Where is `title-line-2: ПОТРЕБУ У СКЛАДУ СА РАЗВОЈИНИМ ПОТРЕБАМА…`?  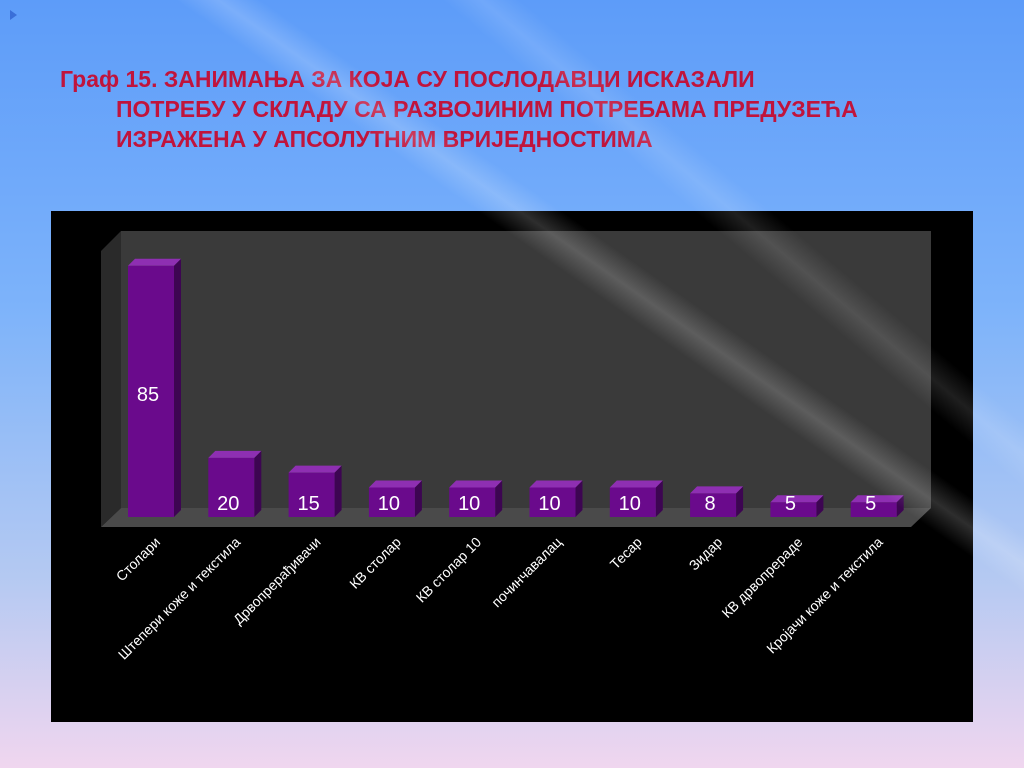 title-line-2: ПОТРЕБУ У СКЛАДУ СА РАЗВОЈИНИМ ПОТРЕБАМА… is located at coordinates (487, 109).